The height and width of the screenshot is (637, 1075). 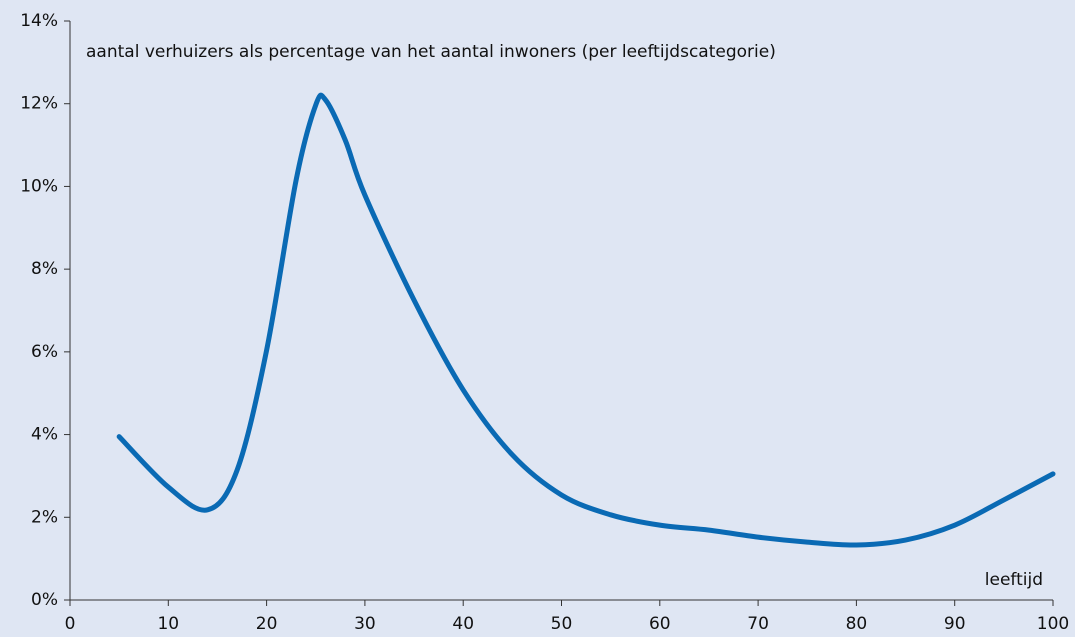 What do you see at coordinates (955, 624) in the screenshot?
I see `x-tick-label: 90` at bounding box center [955, 624].